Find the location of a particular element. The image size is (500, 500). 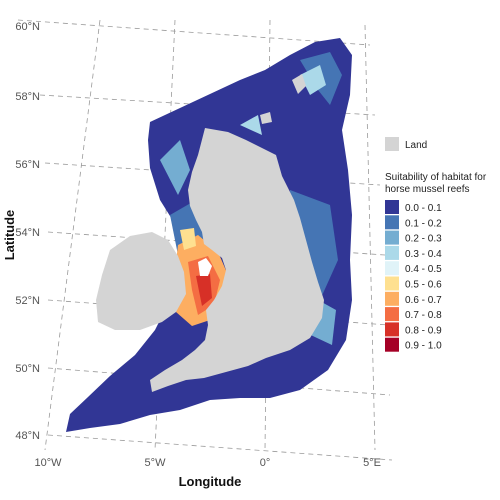

land-legend-label: Land is located at coordinates (416, 145).